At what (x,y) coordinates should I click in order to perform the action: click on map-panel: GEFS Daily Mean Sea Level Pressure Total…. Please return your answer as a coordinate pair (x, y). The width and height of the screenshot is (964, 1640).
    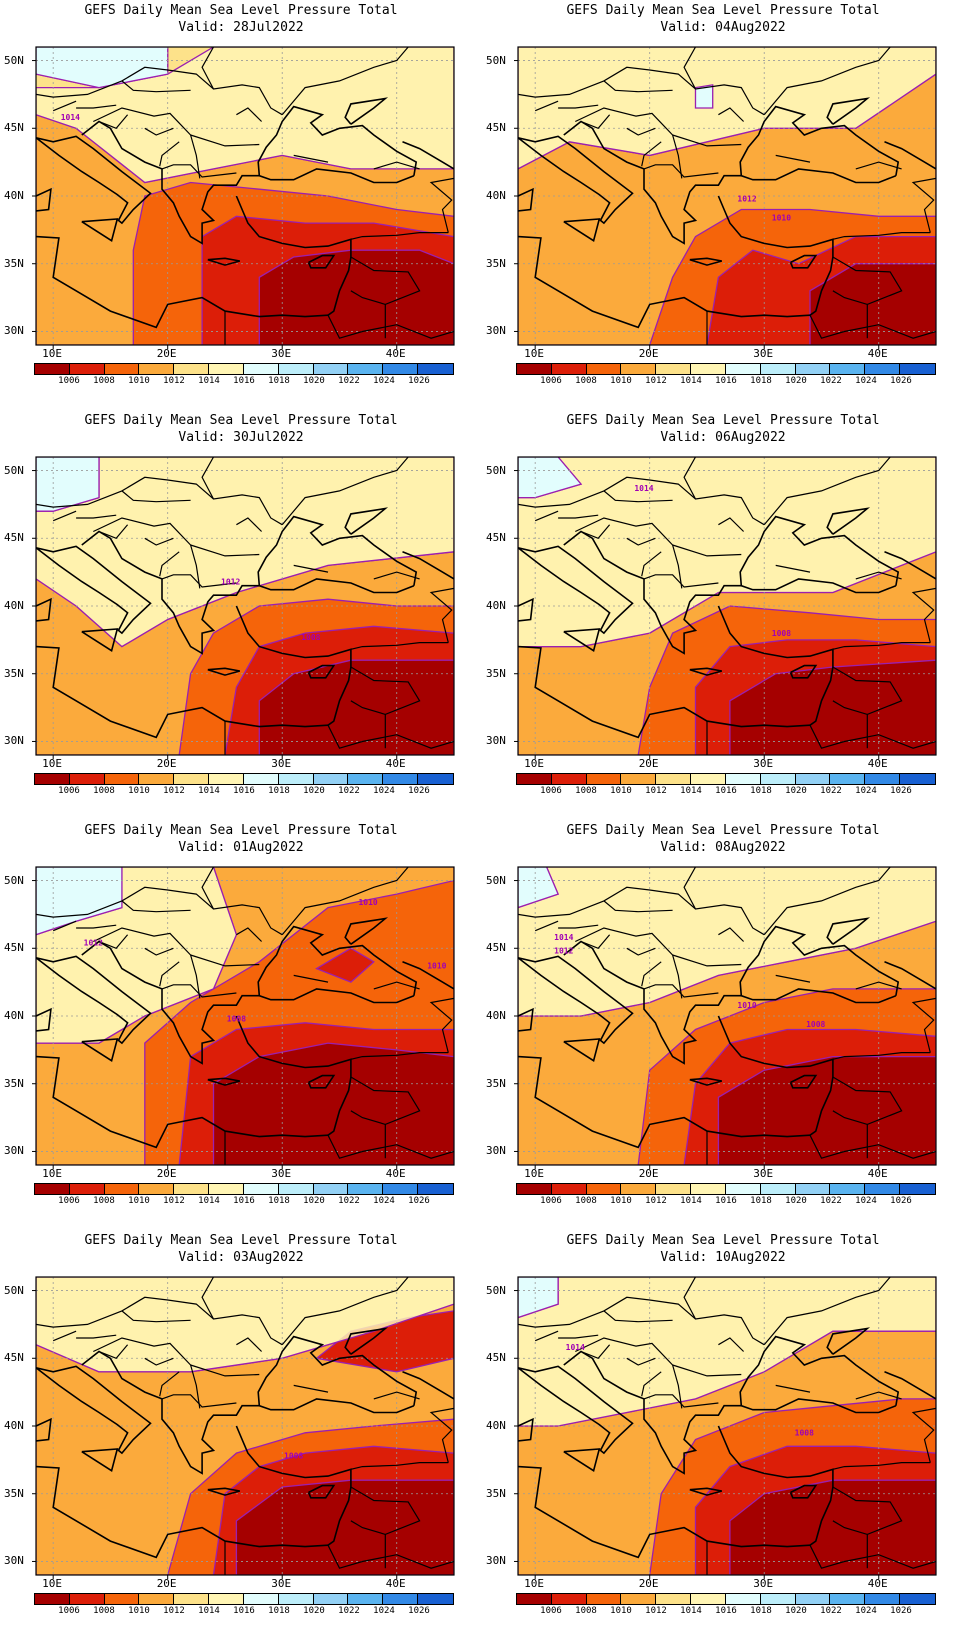
    Looking at the image, I should click on (723, 1025).